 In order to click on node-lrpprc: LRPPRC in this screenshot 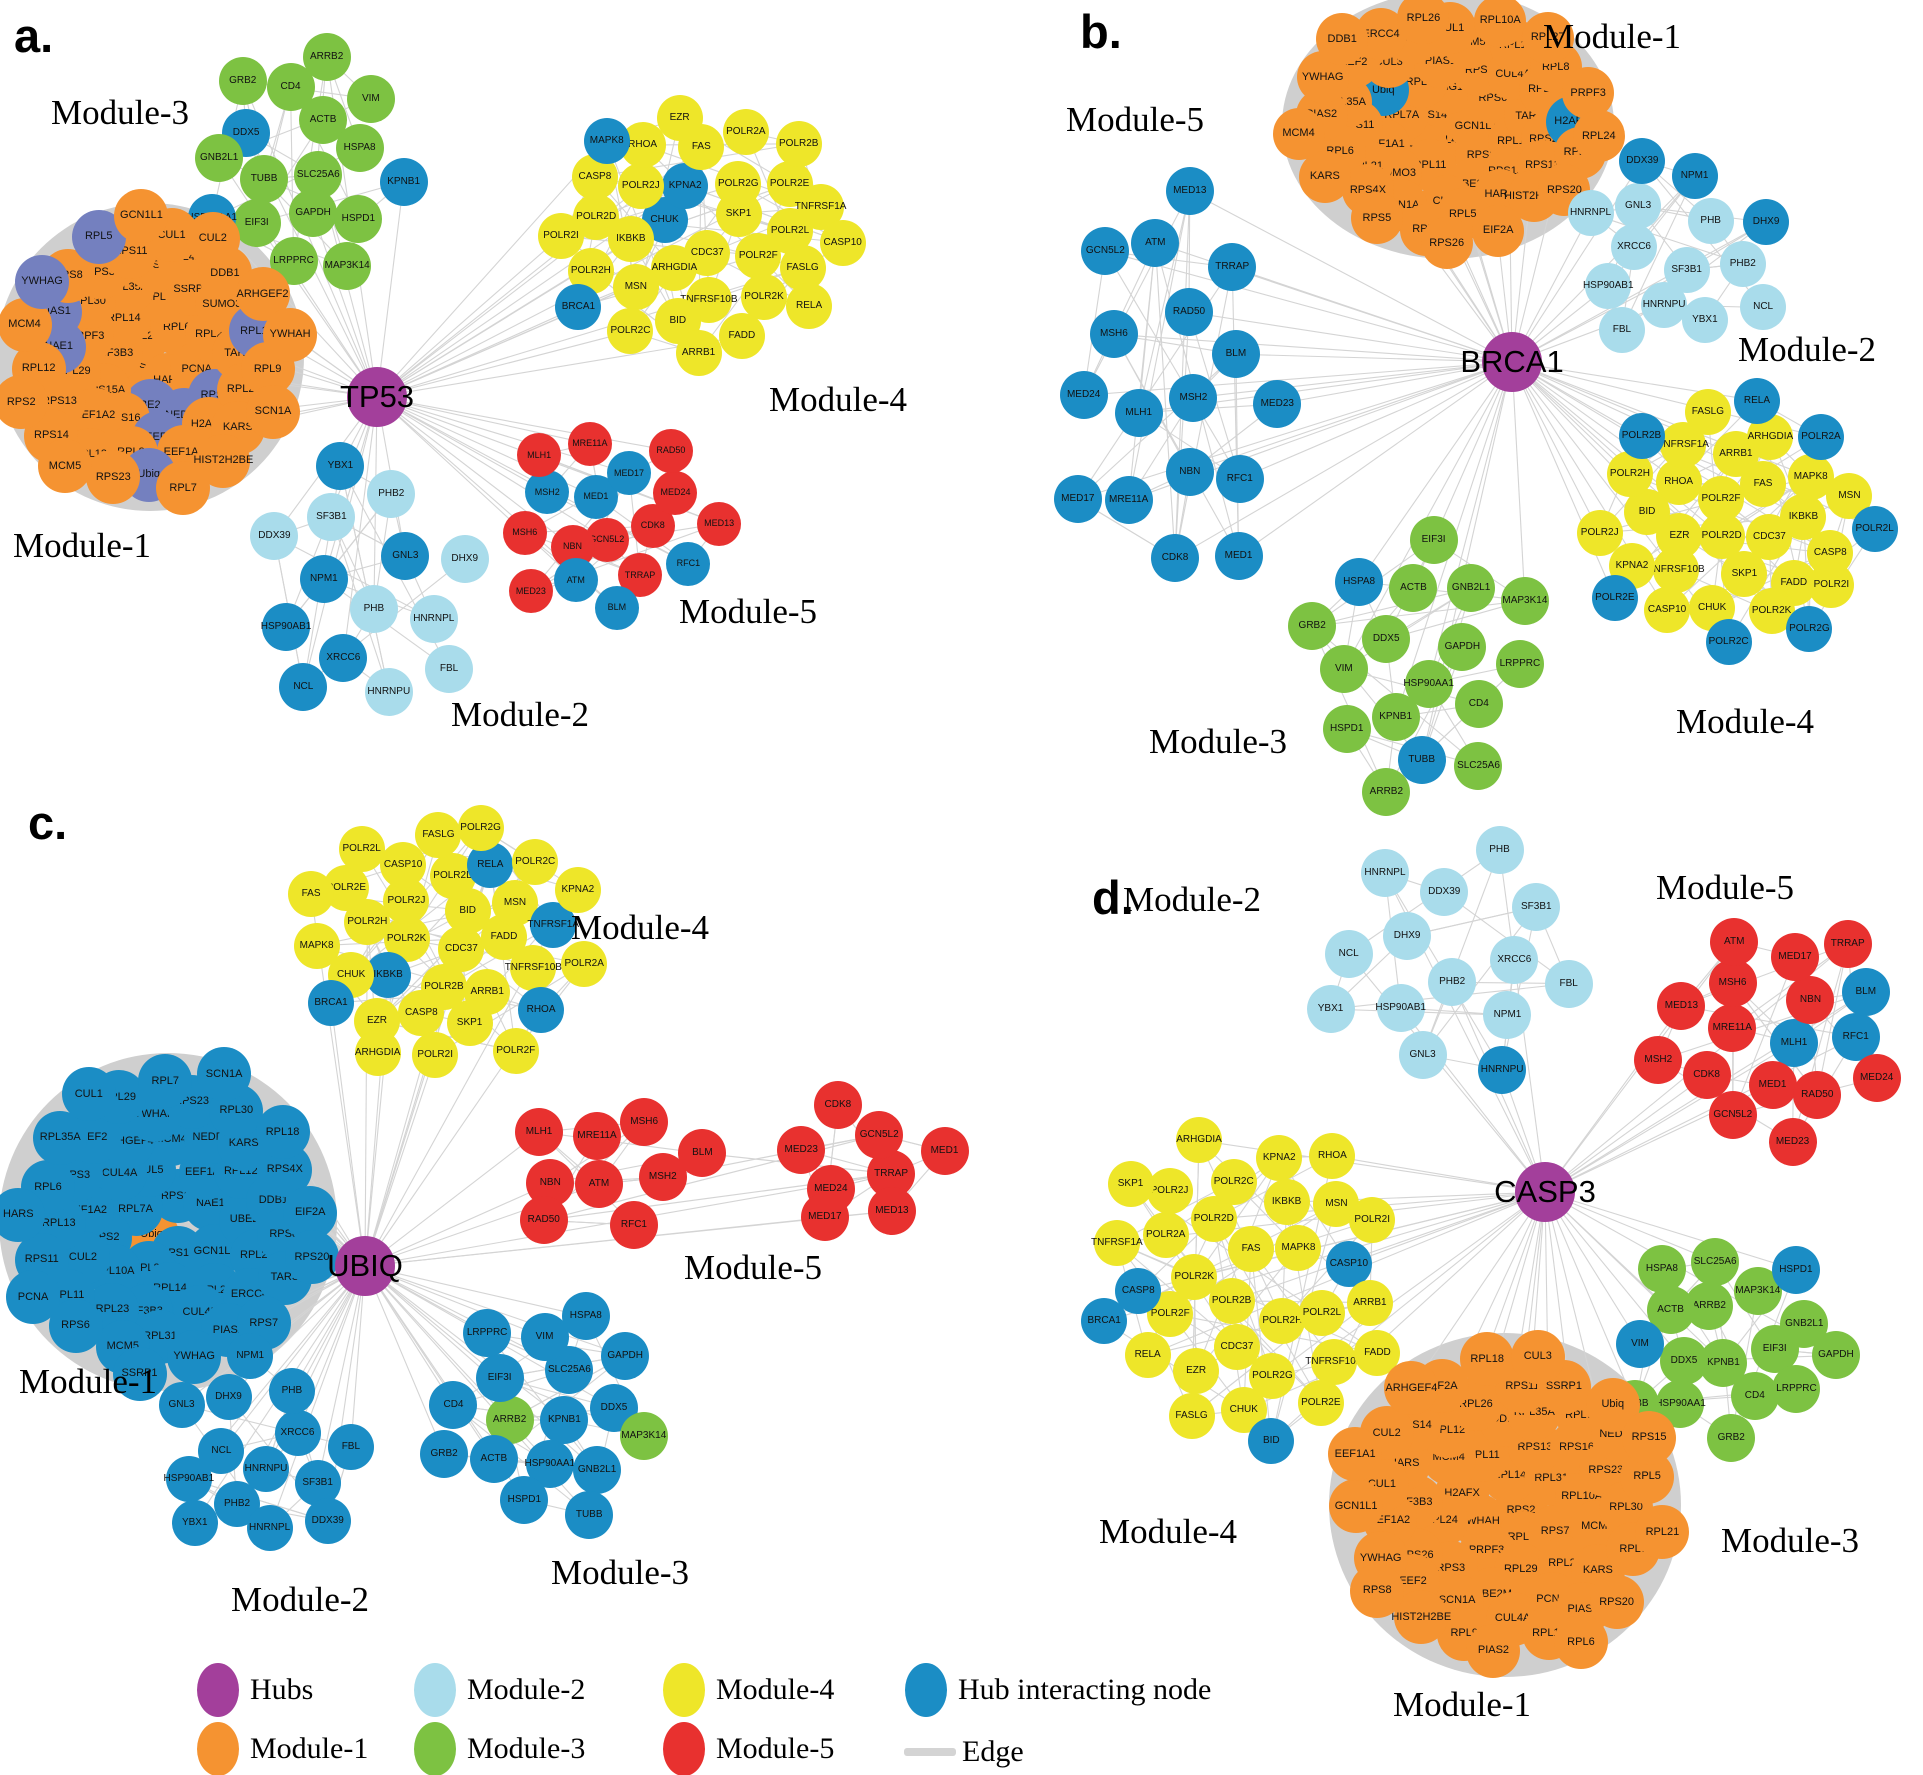, I will do `click(1796, 1388)`.